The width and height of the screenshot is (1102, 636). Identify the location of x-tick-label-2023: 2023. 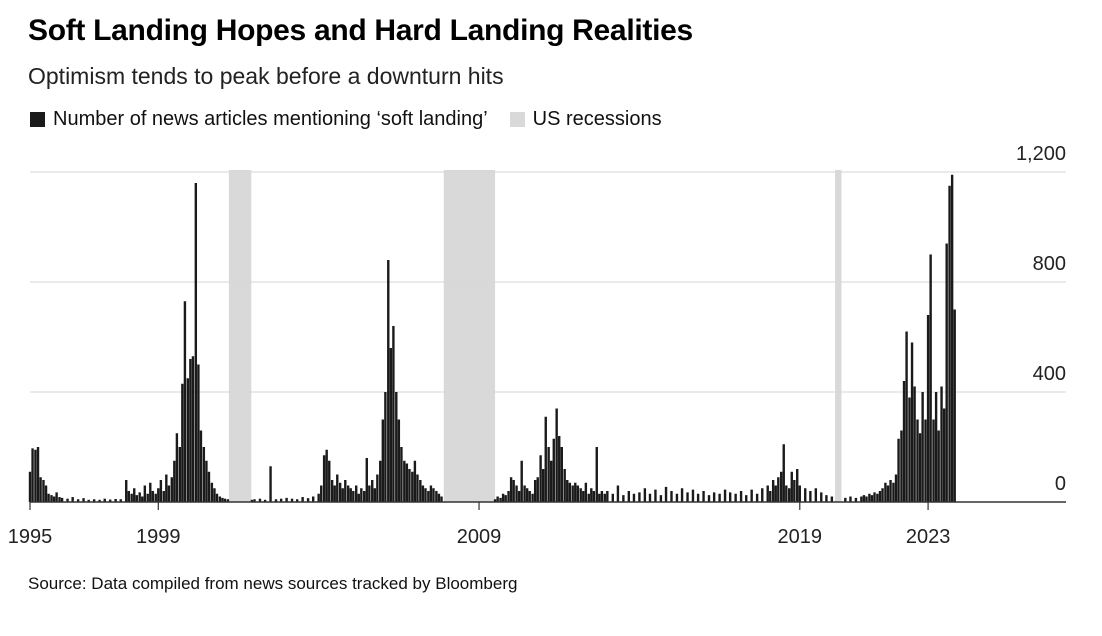
(928, 537).